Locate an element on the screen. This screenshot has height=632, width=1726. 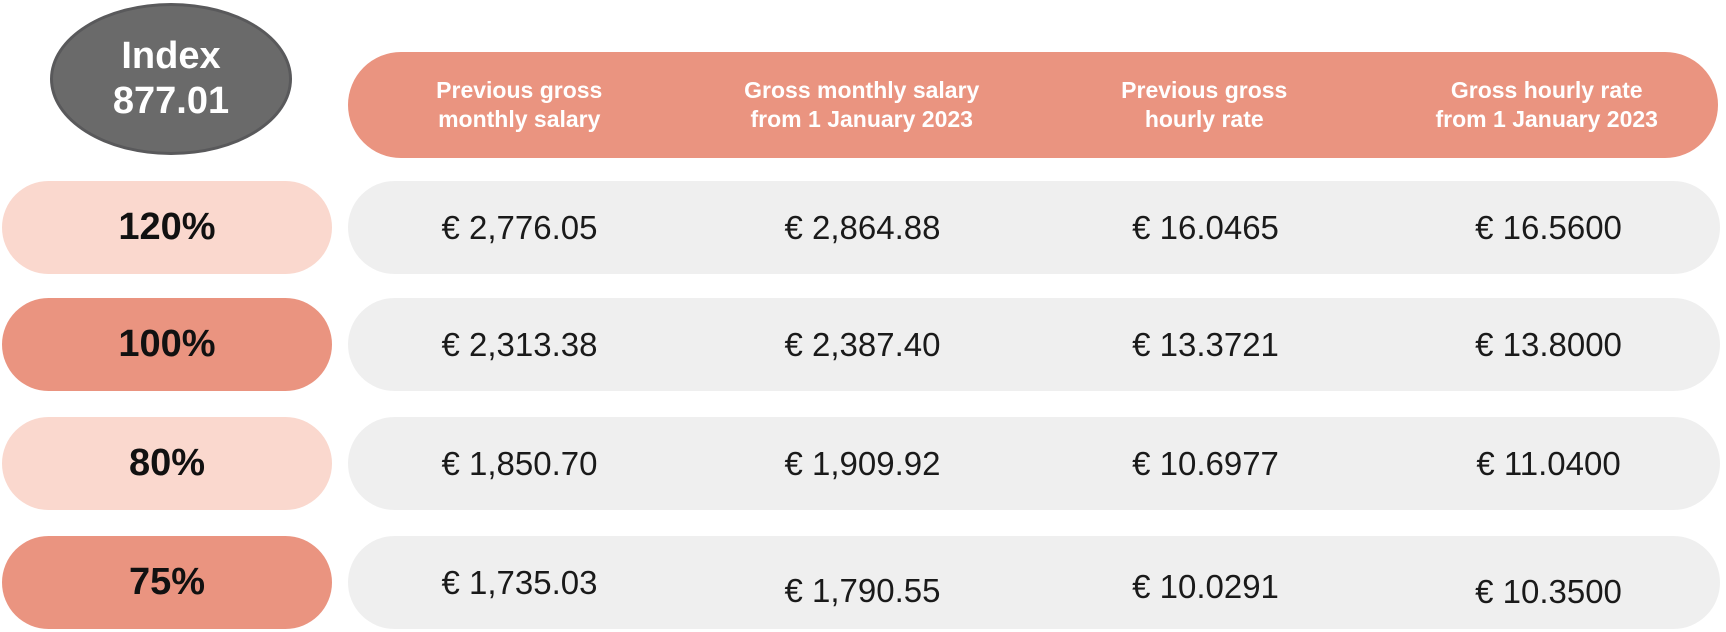
cell-80-prev-monthly: € 1,850.70 is located at coordinates (519, 463).